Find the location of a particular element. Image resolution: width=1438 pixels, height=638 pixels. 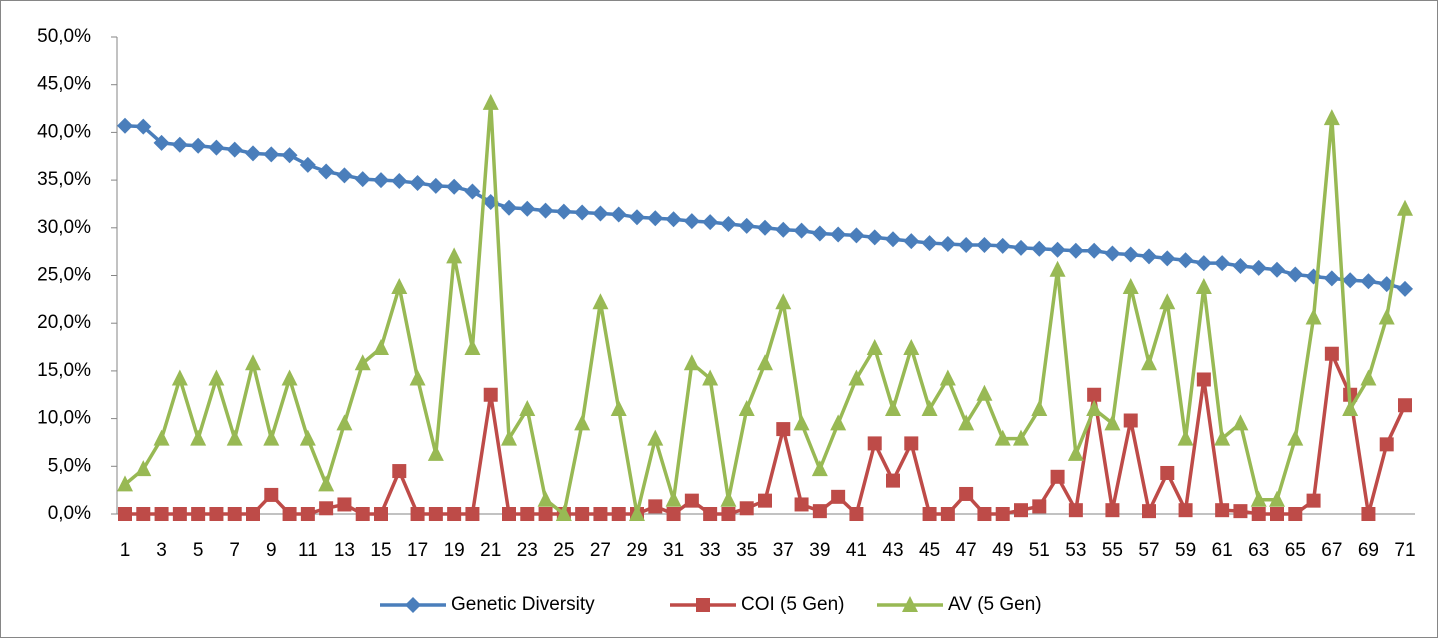

y-tick-label: 0,0% is located at coordinates (69, 513).